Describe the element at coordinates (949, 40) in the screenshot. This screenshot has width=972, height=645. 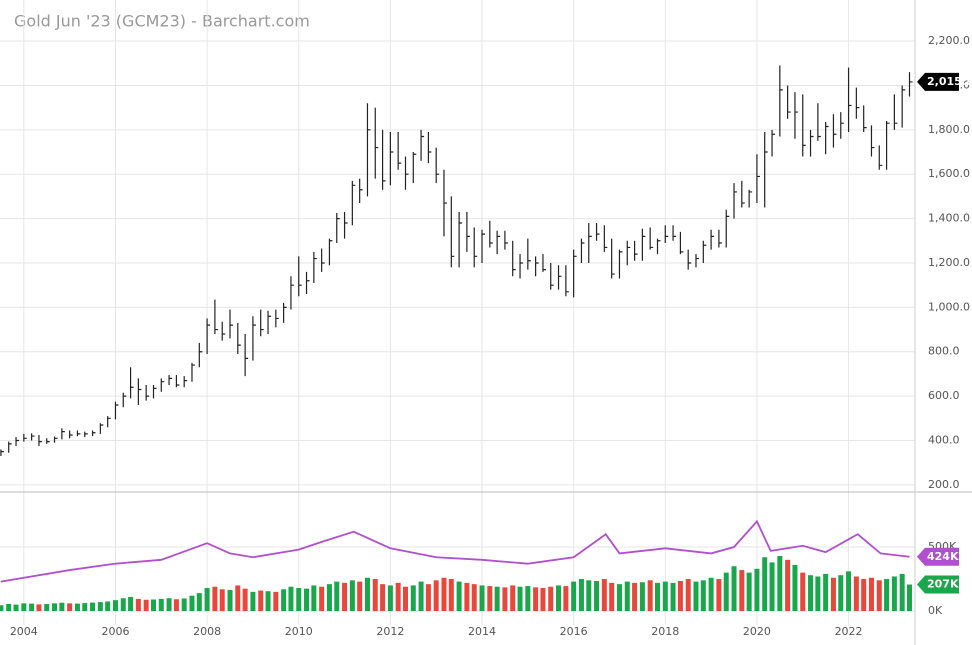
I see `y-tick-label: 2,200.0` at that location.